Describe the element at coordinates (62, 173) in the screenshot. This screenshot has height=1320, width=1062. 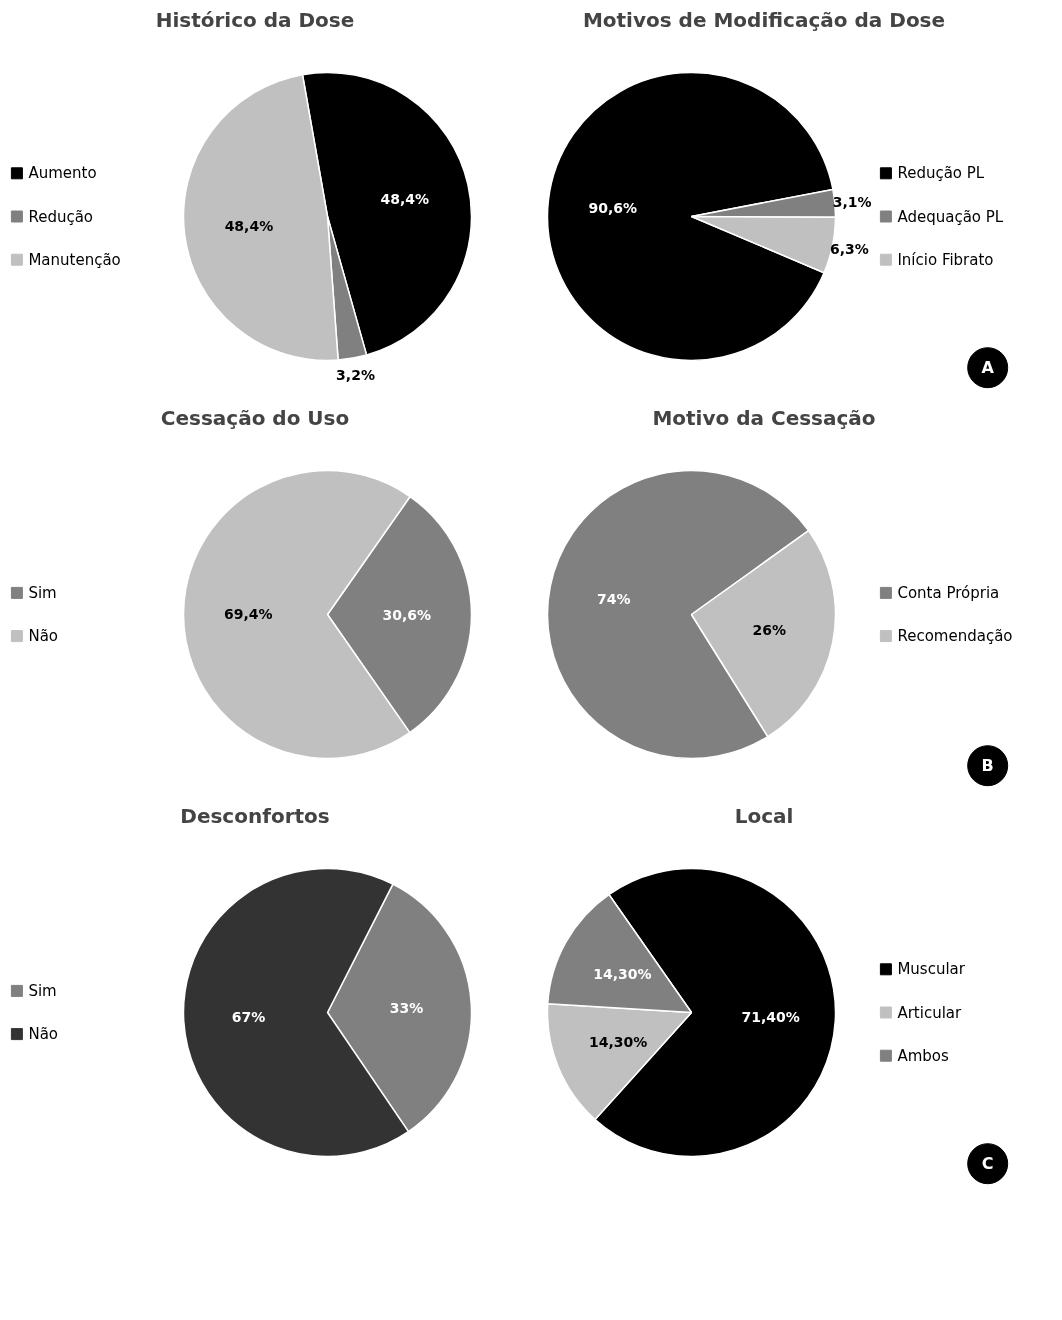
I see `legend-label: Aumento` at that location.